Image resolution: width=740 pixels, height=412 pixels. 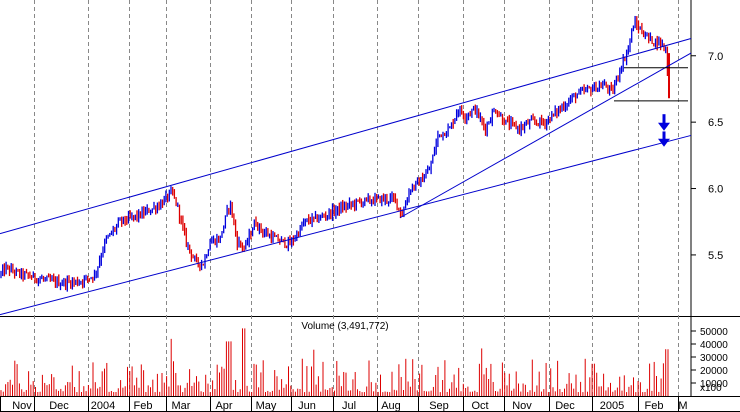 What do you see at coordinates (714, 332) in the screenshot?
I see `volume-tick-label: 50000` at bounding box center [714, 332].